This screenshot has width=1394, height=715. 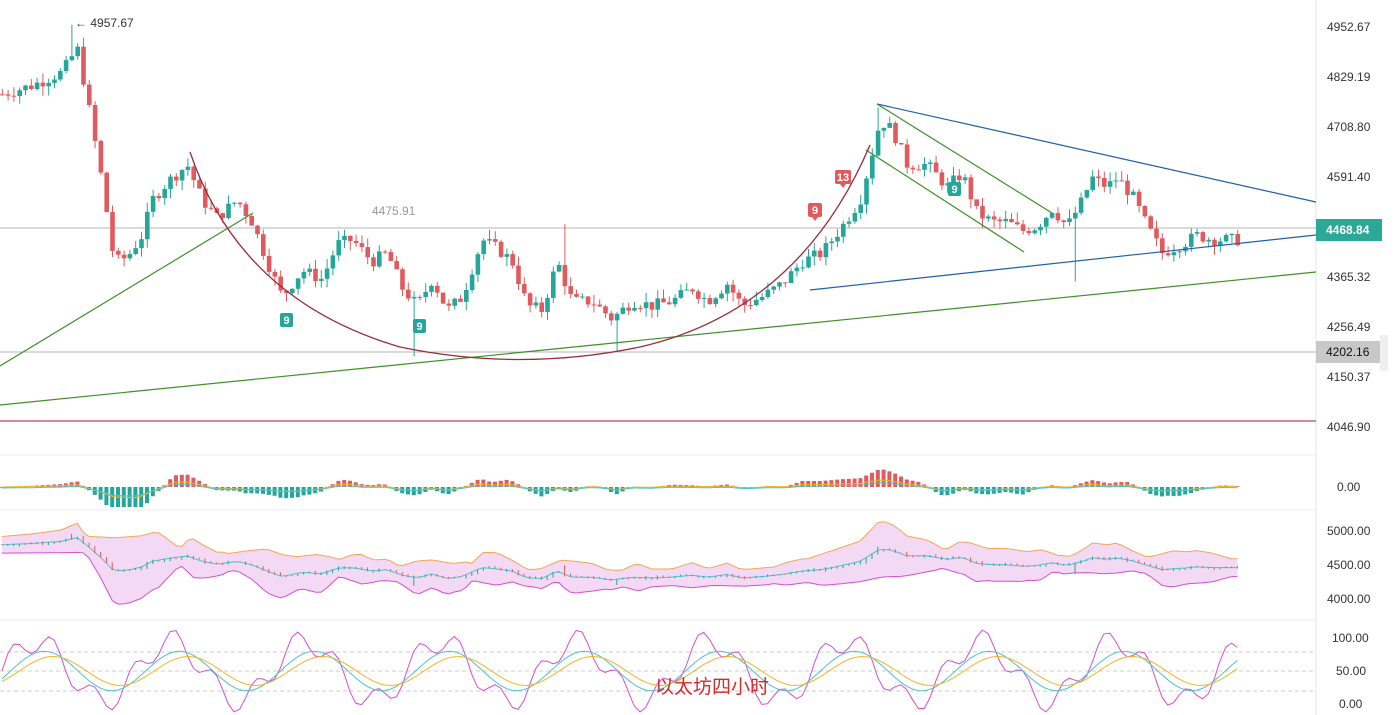 What do you see at coordinates (1384, 353) in the screenshot?
I see `axis-scroll-handle` at bounding box center [1384, 353].